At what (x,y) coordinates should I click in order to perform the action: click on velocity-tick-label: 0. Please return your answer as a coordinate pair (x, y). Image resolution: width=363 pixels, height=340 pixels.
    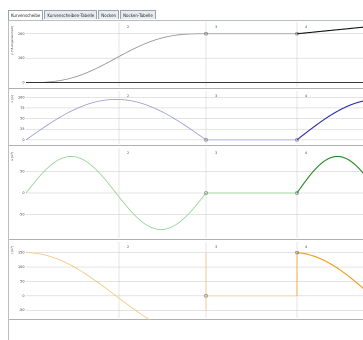
    Looking at the image, I should click on (23, 140).